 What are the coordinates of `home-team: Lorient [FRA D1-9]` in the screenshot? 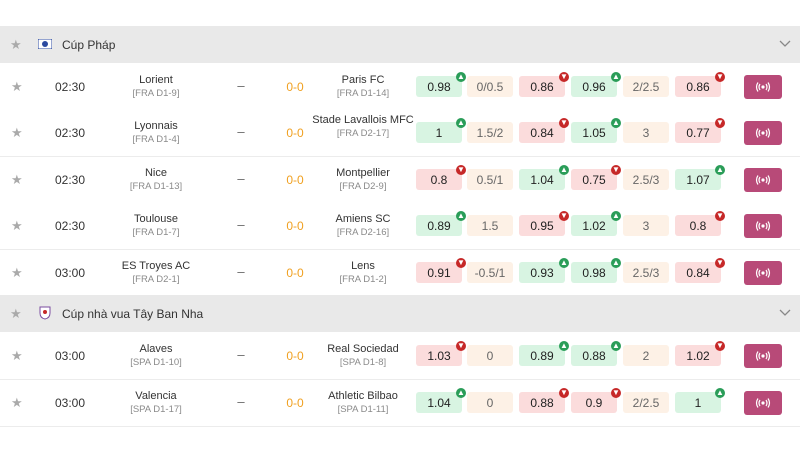 It's located at (156, 87).